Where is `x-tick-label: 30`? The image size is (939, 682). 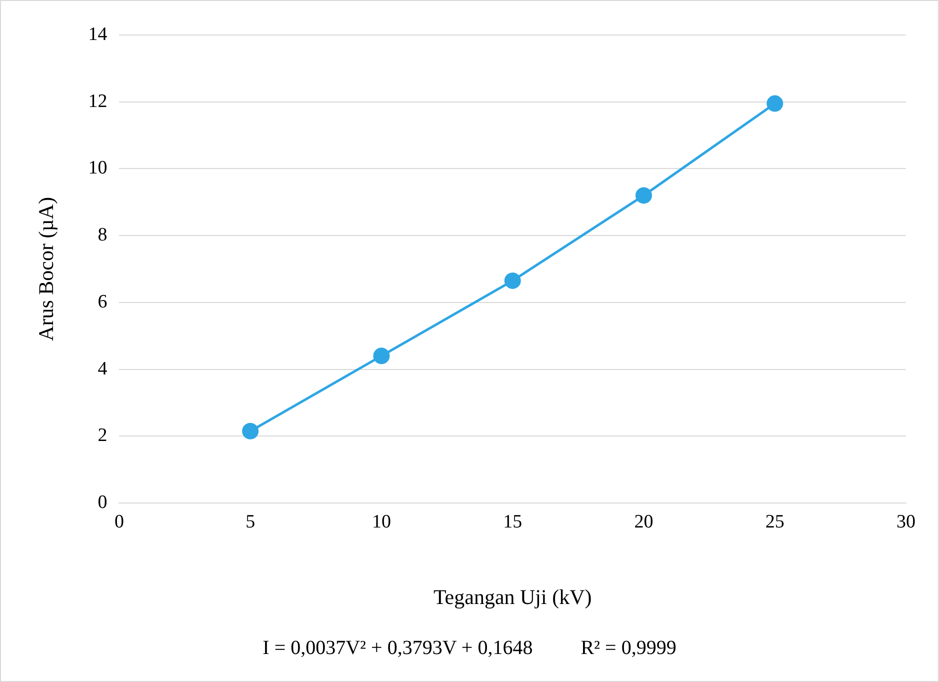
x-tick-label: 30 is located at coordinates (906, 521).